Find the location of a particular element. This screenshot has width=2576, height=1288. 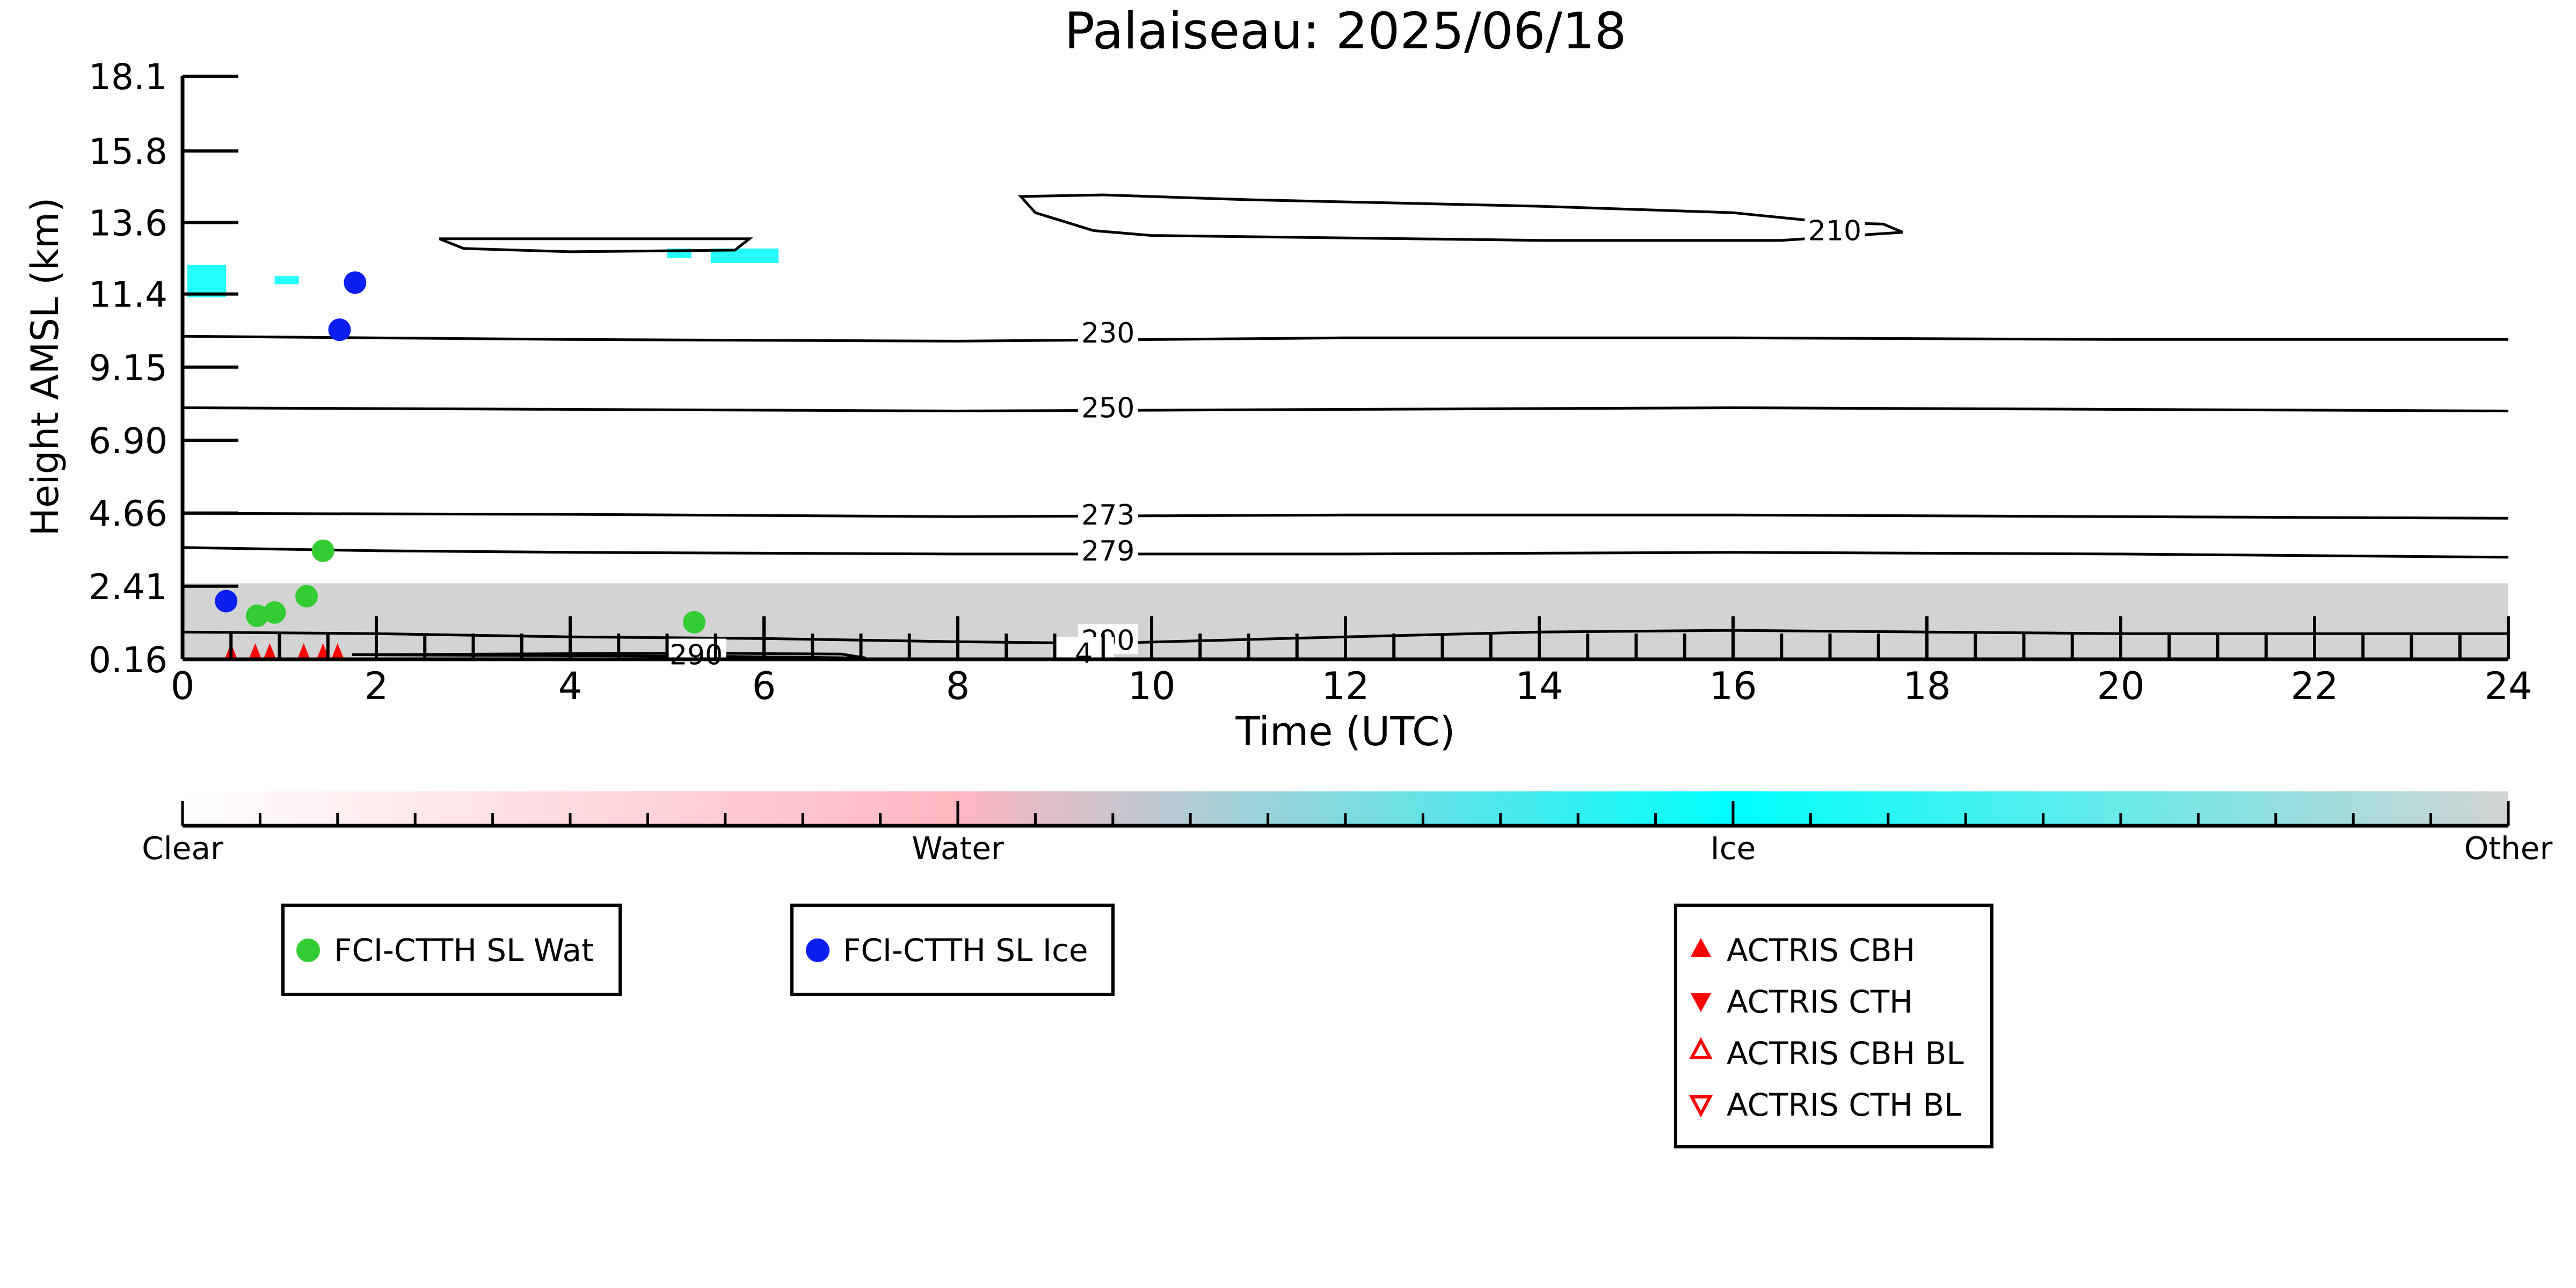

isotherm-label: 273 is located at coordinates (1107, 515).